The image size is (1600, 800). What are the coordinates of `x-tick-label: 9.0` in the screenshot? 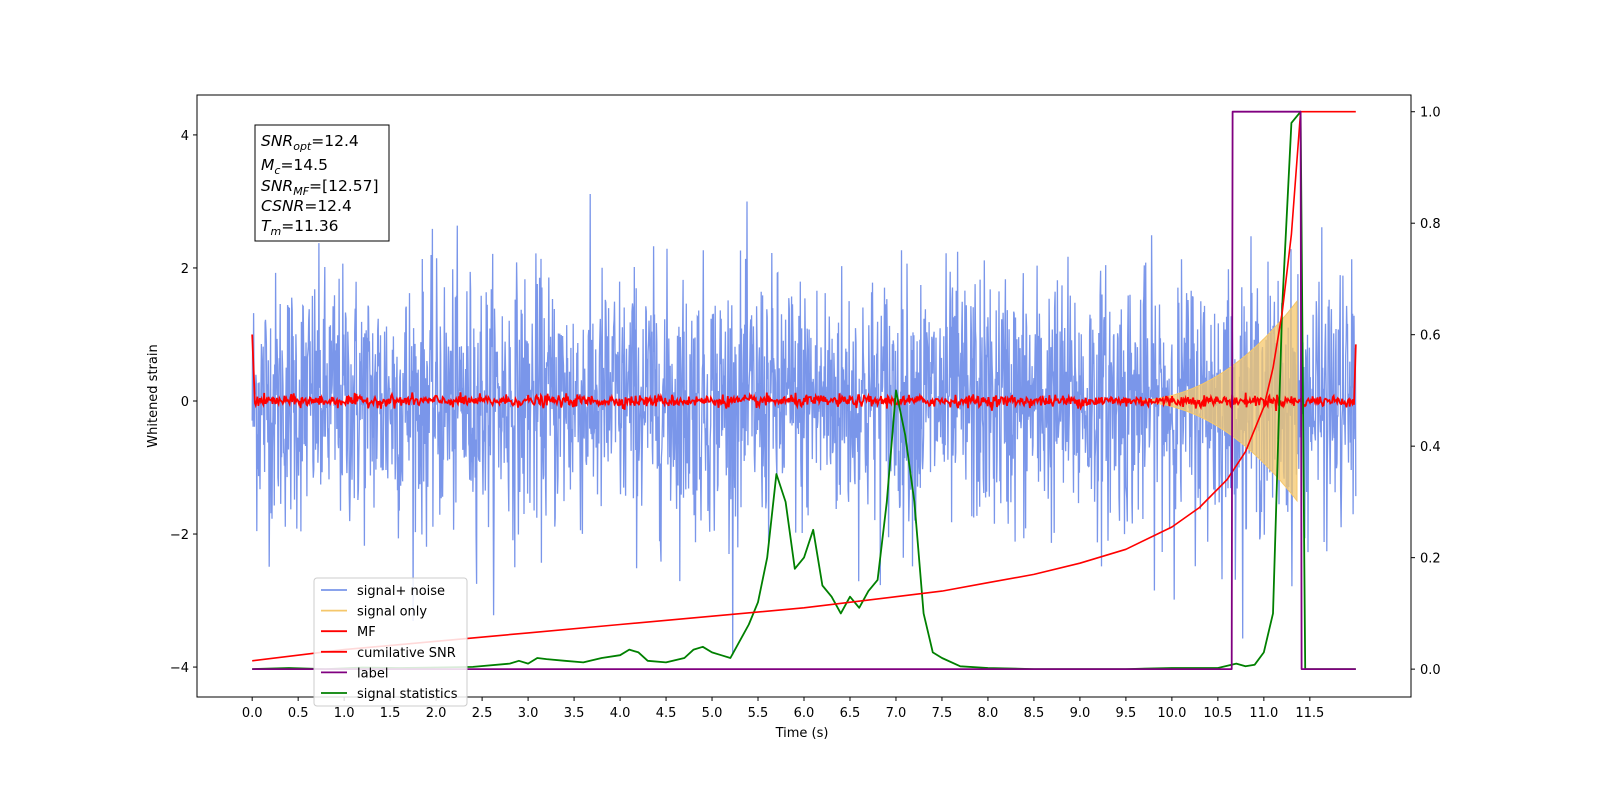 It's located at (1080, 713).